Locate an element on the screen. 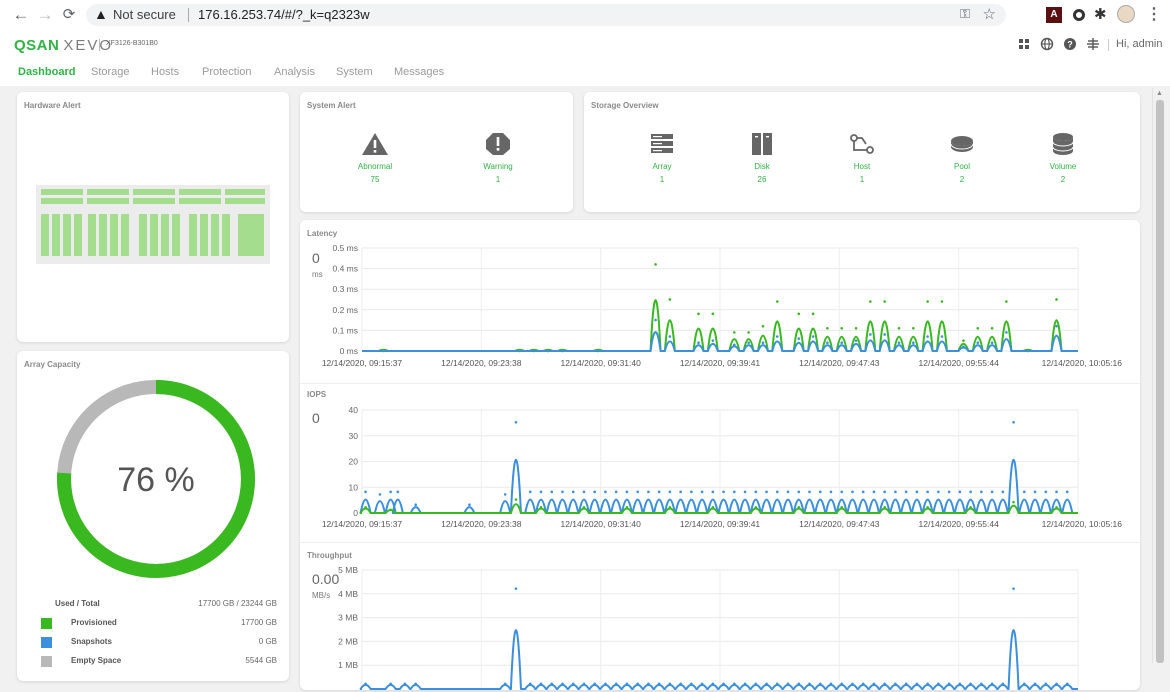 This screenshot has width=1170, height=692. overview-disk: Disk 26 is located at coordinates (762, 158).